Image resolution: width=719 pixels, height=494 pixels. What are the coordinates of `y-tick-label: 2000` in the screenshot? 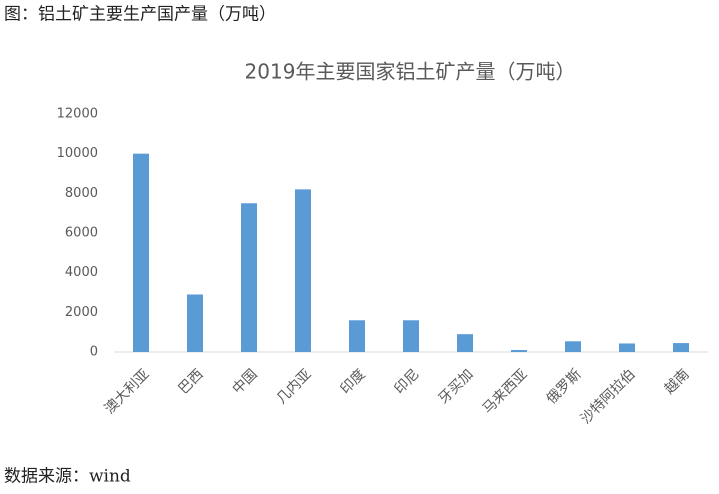 It's located at (81, 312).